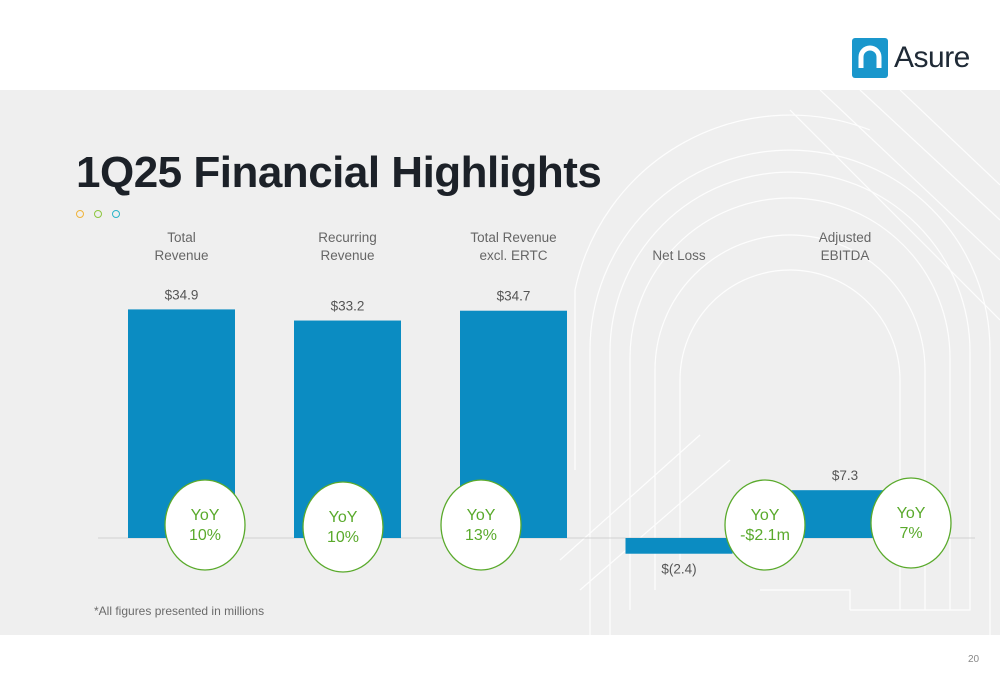  I want to click on logo-wordmark: Asure, so click(932, 57).